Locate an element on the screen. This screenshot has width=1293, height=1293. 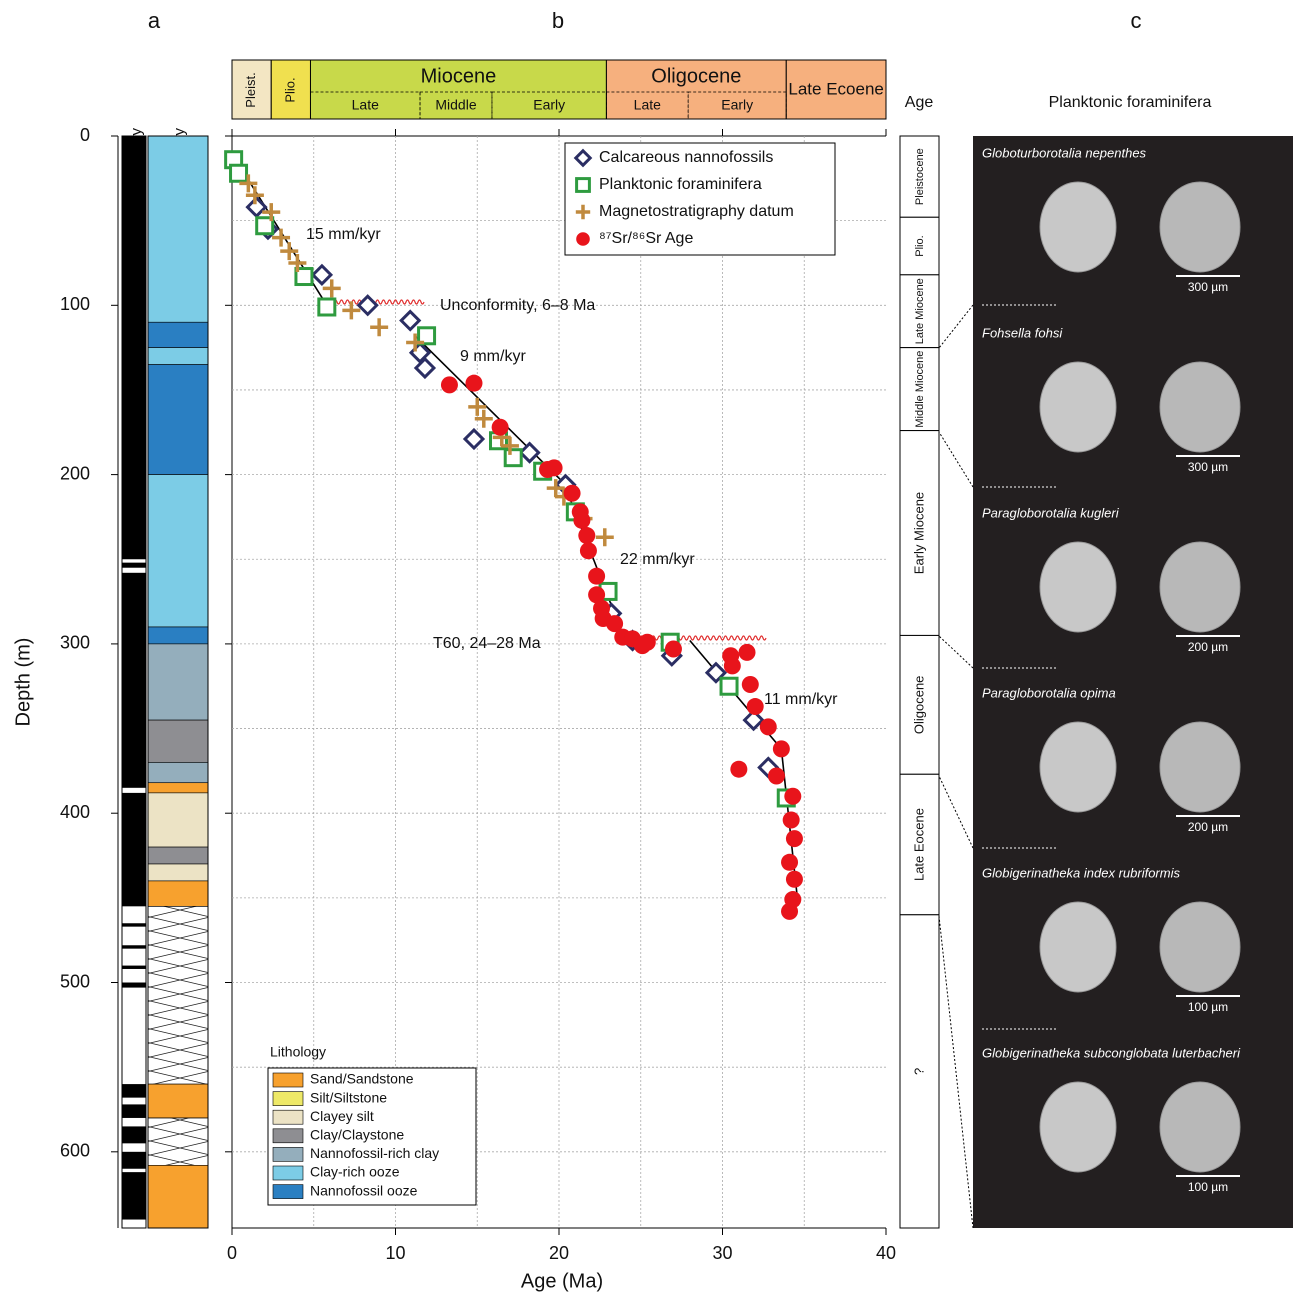
annotation: T60, 24–28 Ma is located at coordinates (487, 643).